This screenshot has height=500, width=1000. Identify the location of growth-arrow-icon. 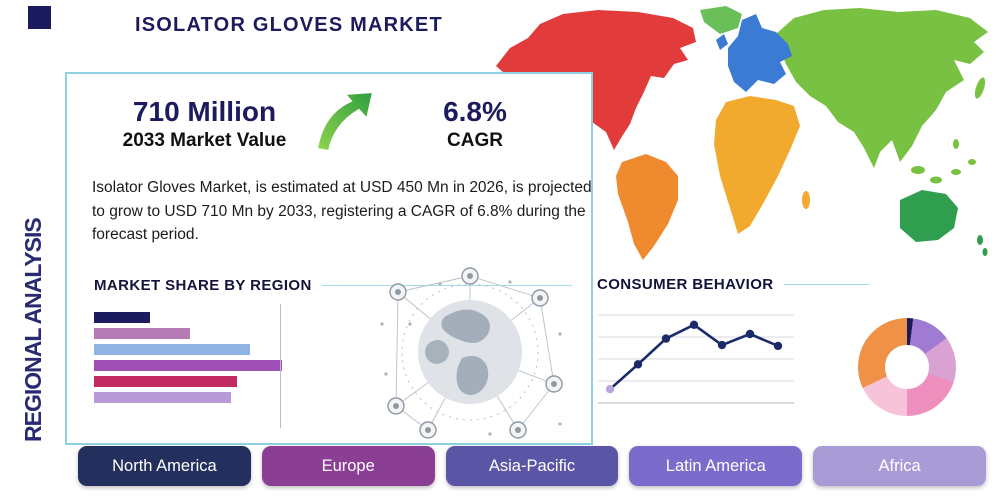
(345, 121).